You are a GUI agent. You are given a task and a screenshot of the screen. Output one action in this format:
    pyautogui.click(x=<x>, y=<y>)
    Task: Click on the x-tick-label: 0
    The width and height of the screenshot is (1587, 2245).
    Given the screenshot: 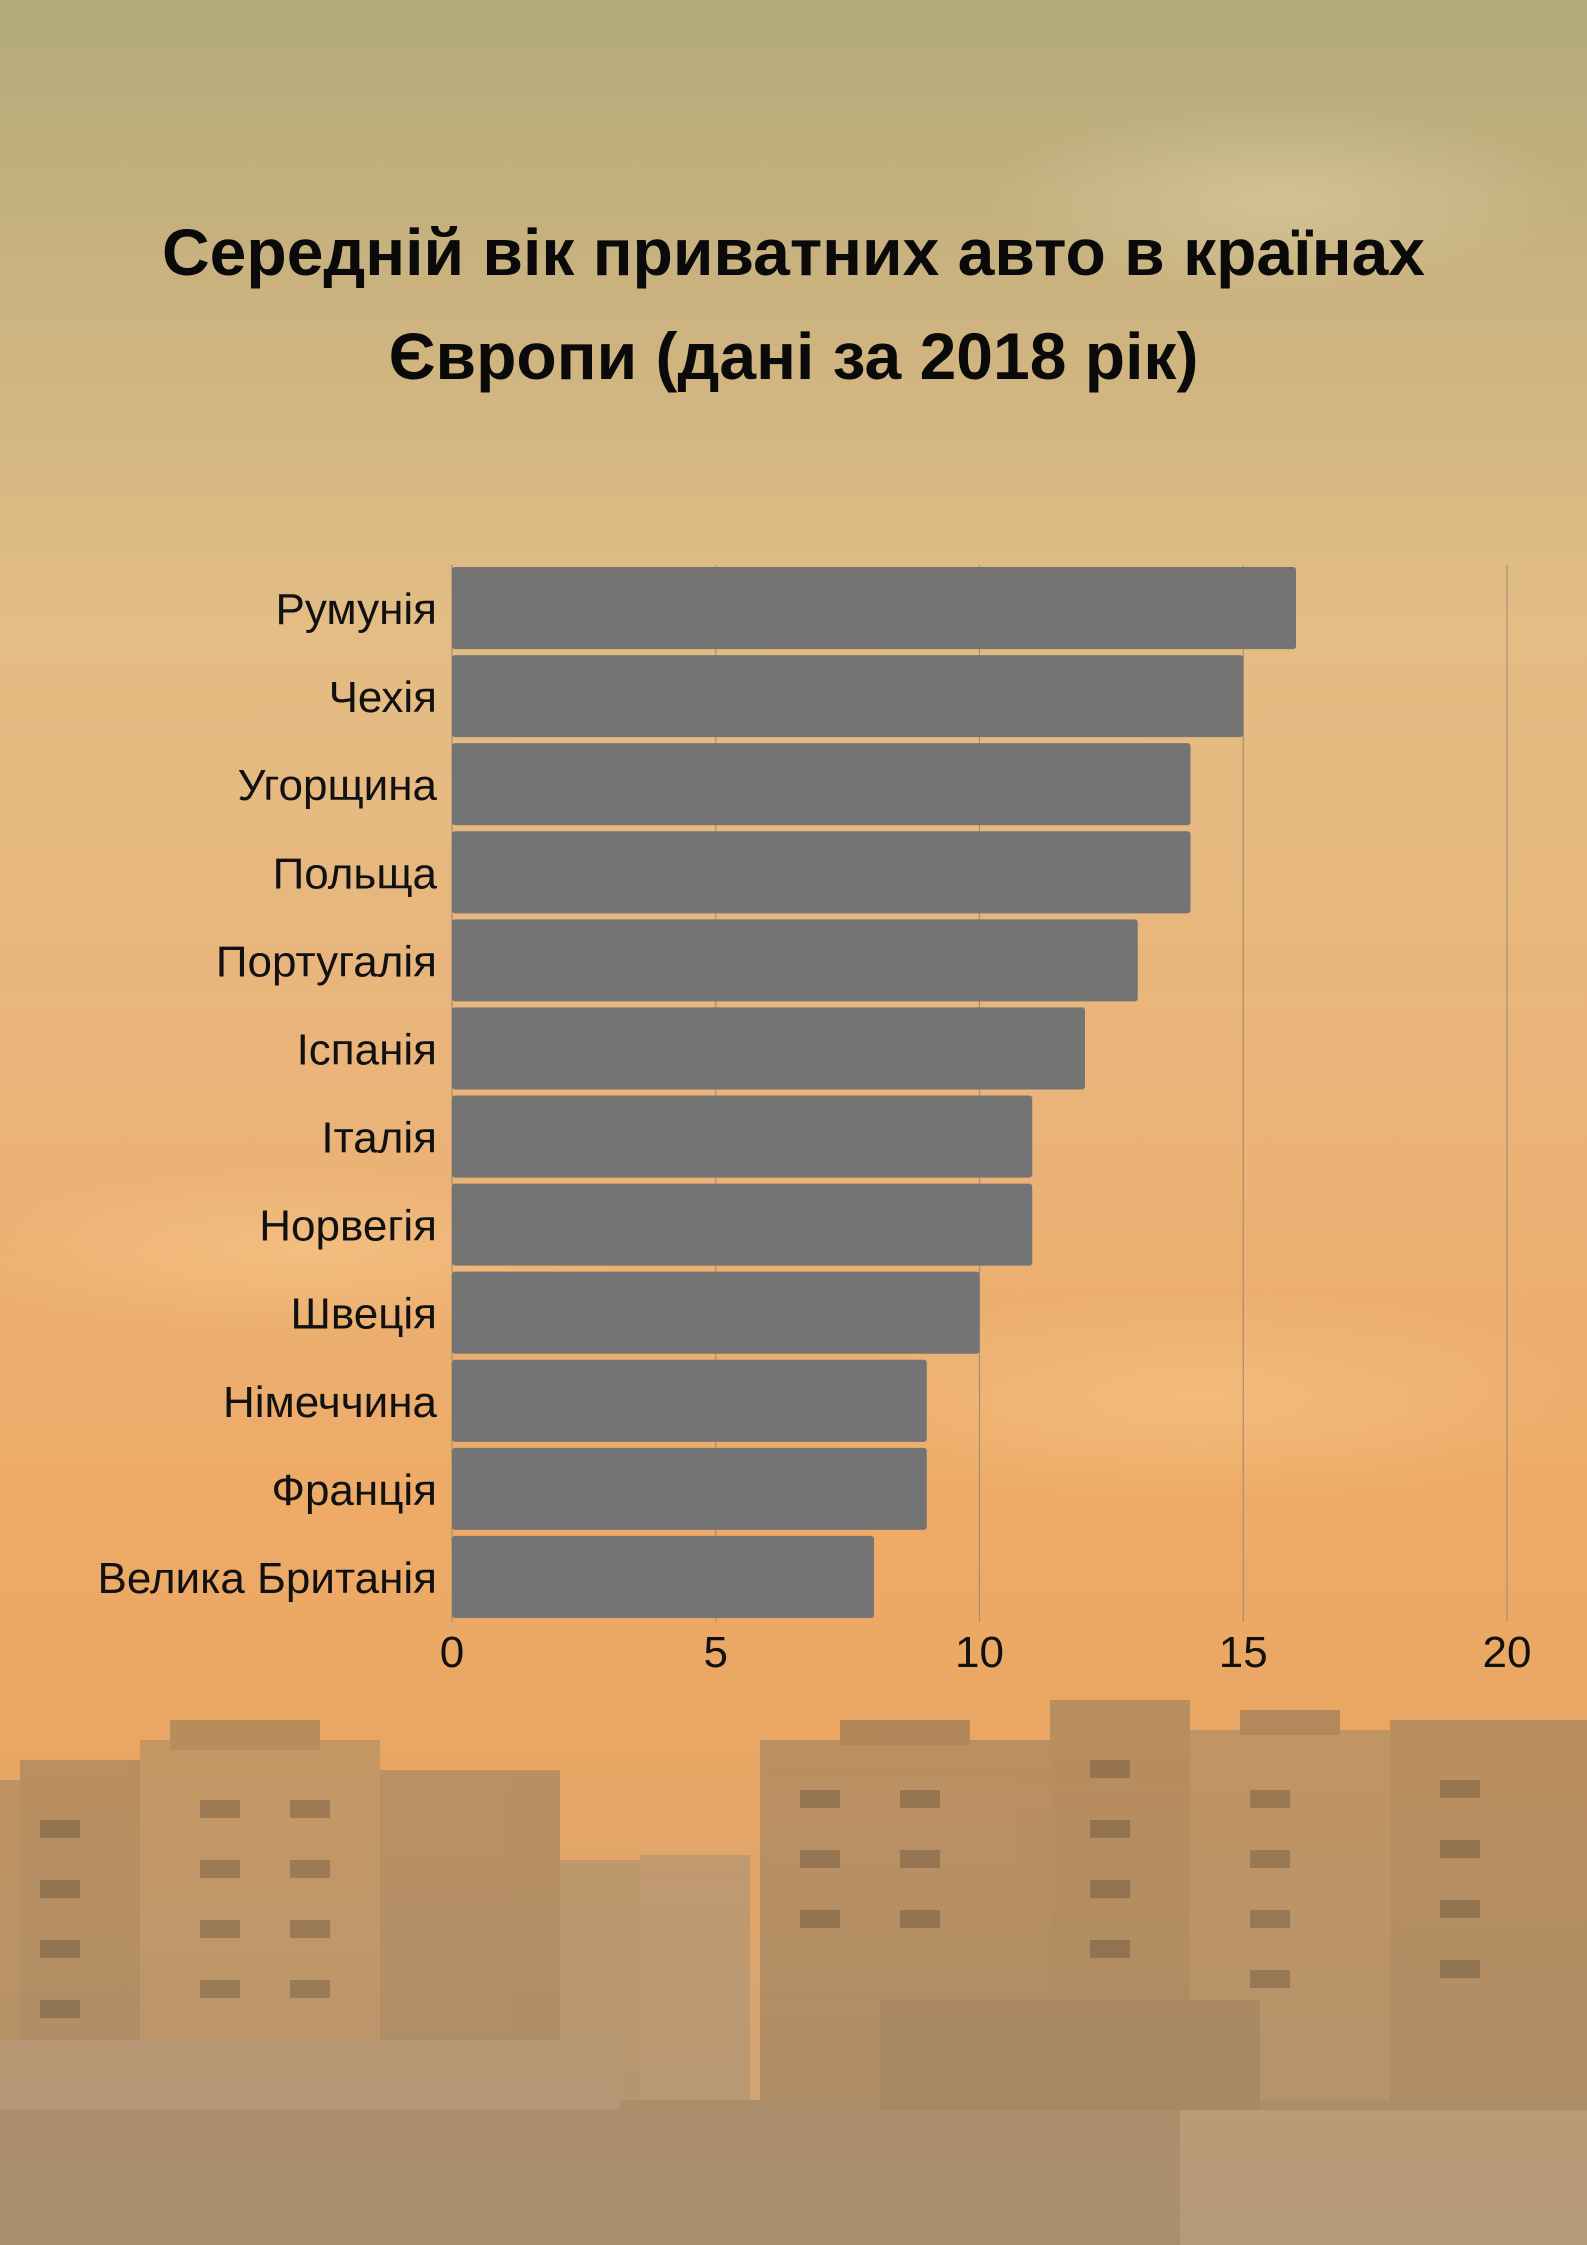 What is the action you would take?
    pyautogui.click(x=452, y=1652)
    